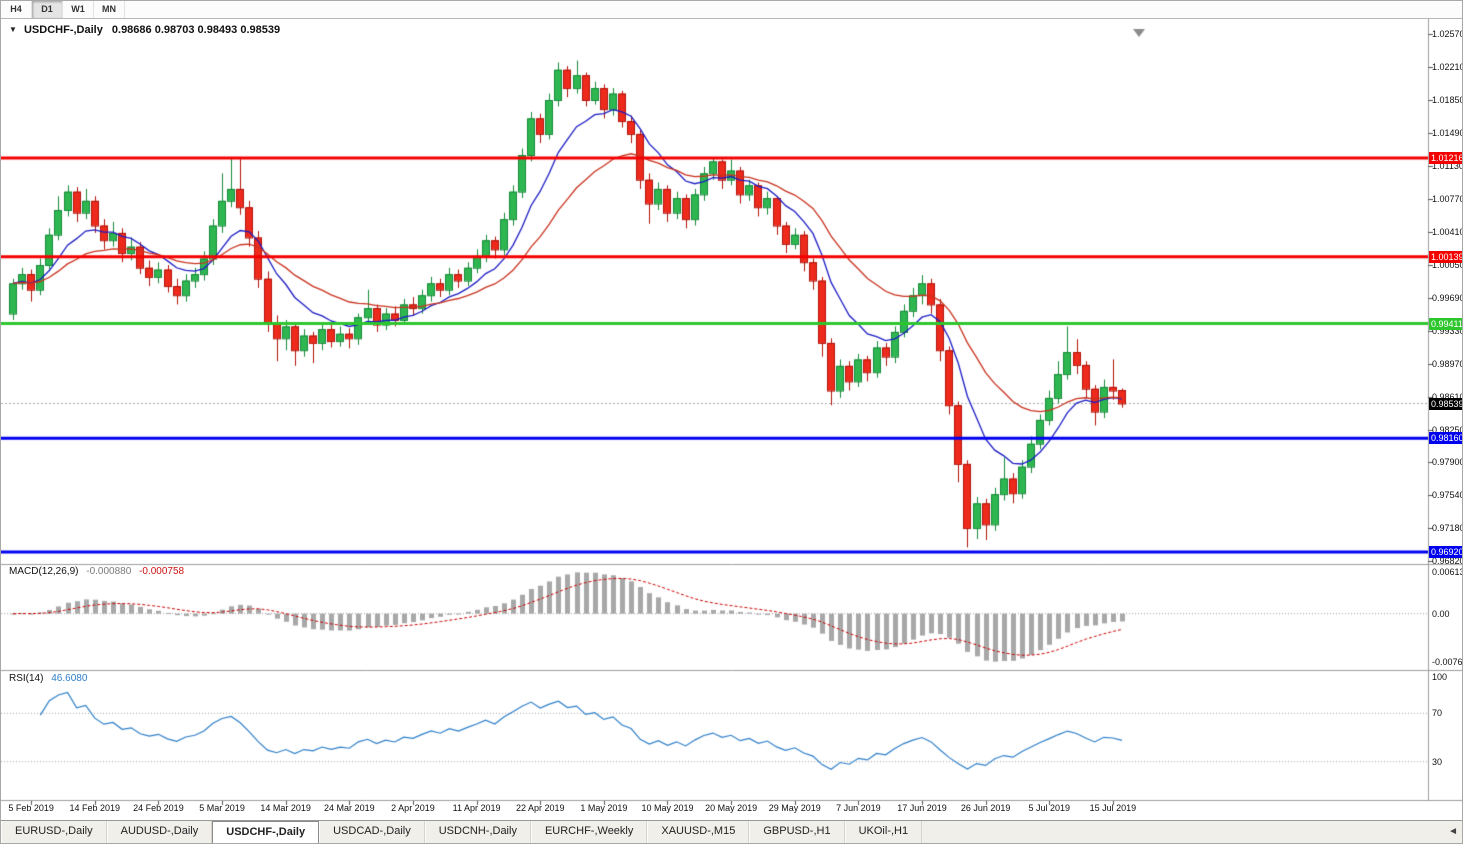 This screenshot has height=844, width=1463. Describe the element at coordinates (1447, 364) in the screenshot. I see `price-scale-label: 0.98970` at that location.